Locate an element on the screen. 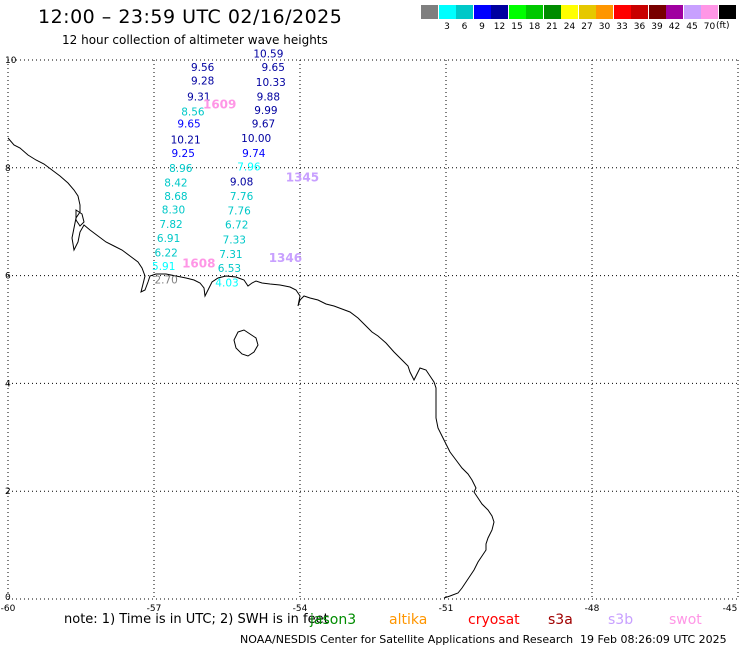  legend-label: 39 is located at coordinates (657, 27).